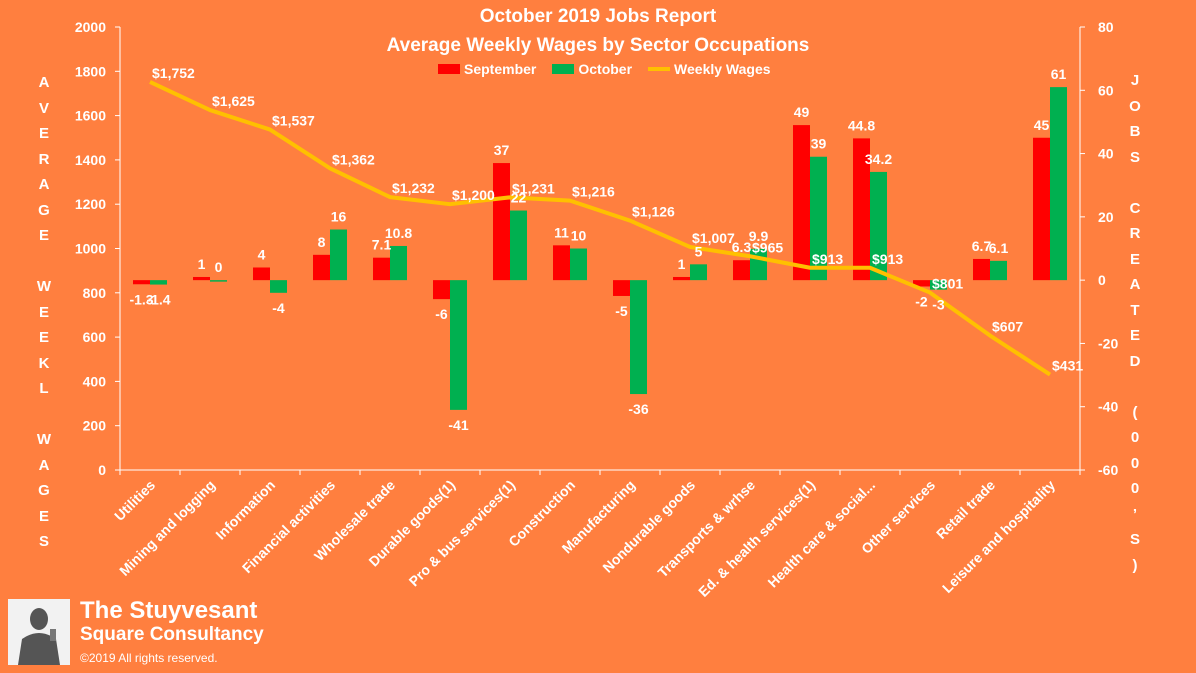  I want to click on left-tick-label: 600, so click(95, 337).